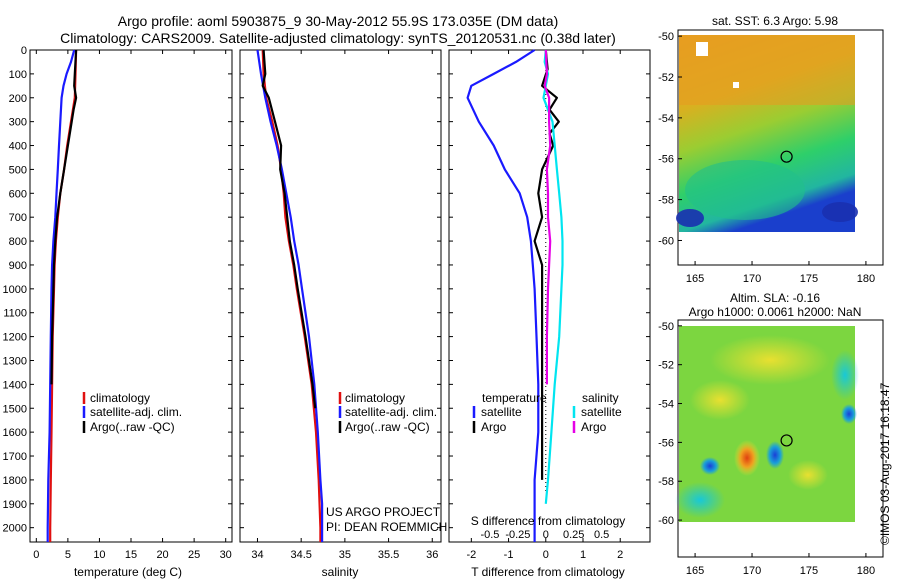  I want to click on depth-tick-label: 1700, so click(15, 457).